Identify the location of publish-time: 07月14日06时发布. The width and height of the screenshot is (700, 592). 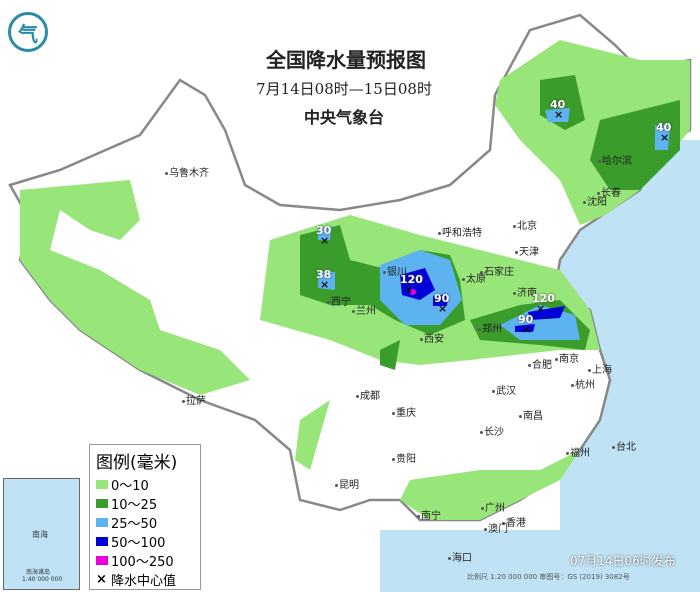
(623, 561).